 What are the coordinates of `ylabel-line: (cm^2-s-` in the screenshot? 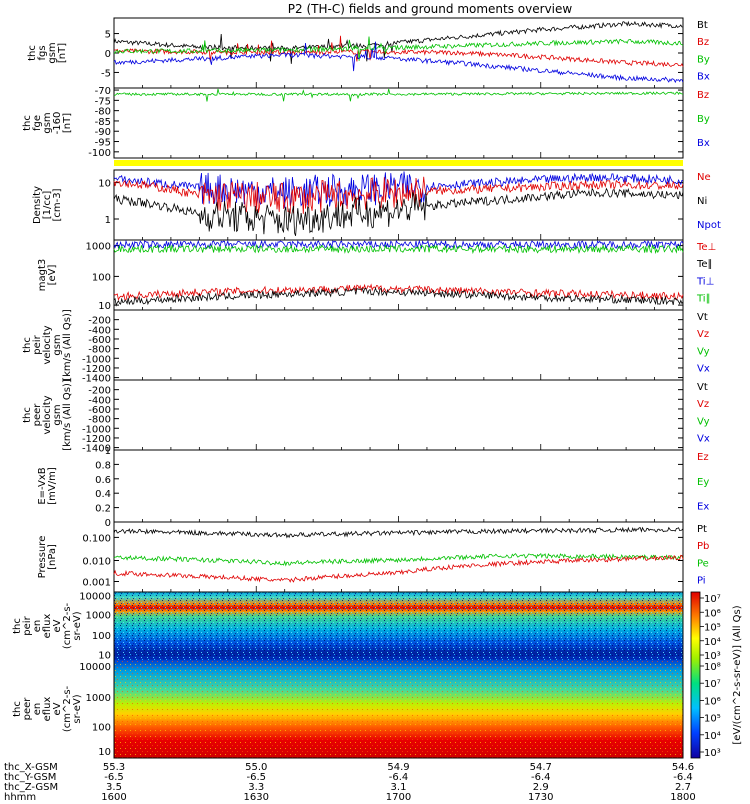 It's located at (67, 625).